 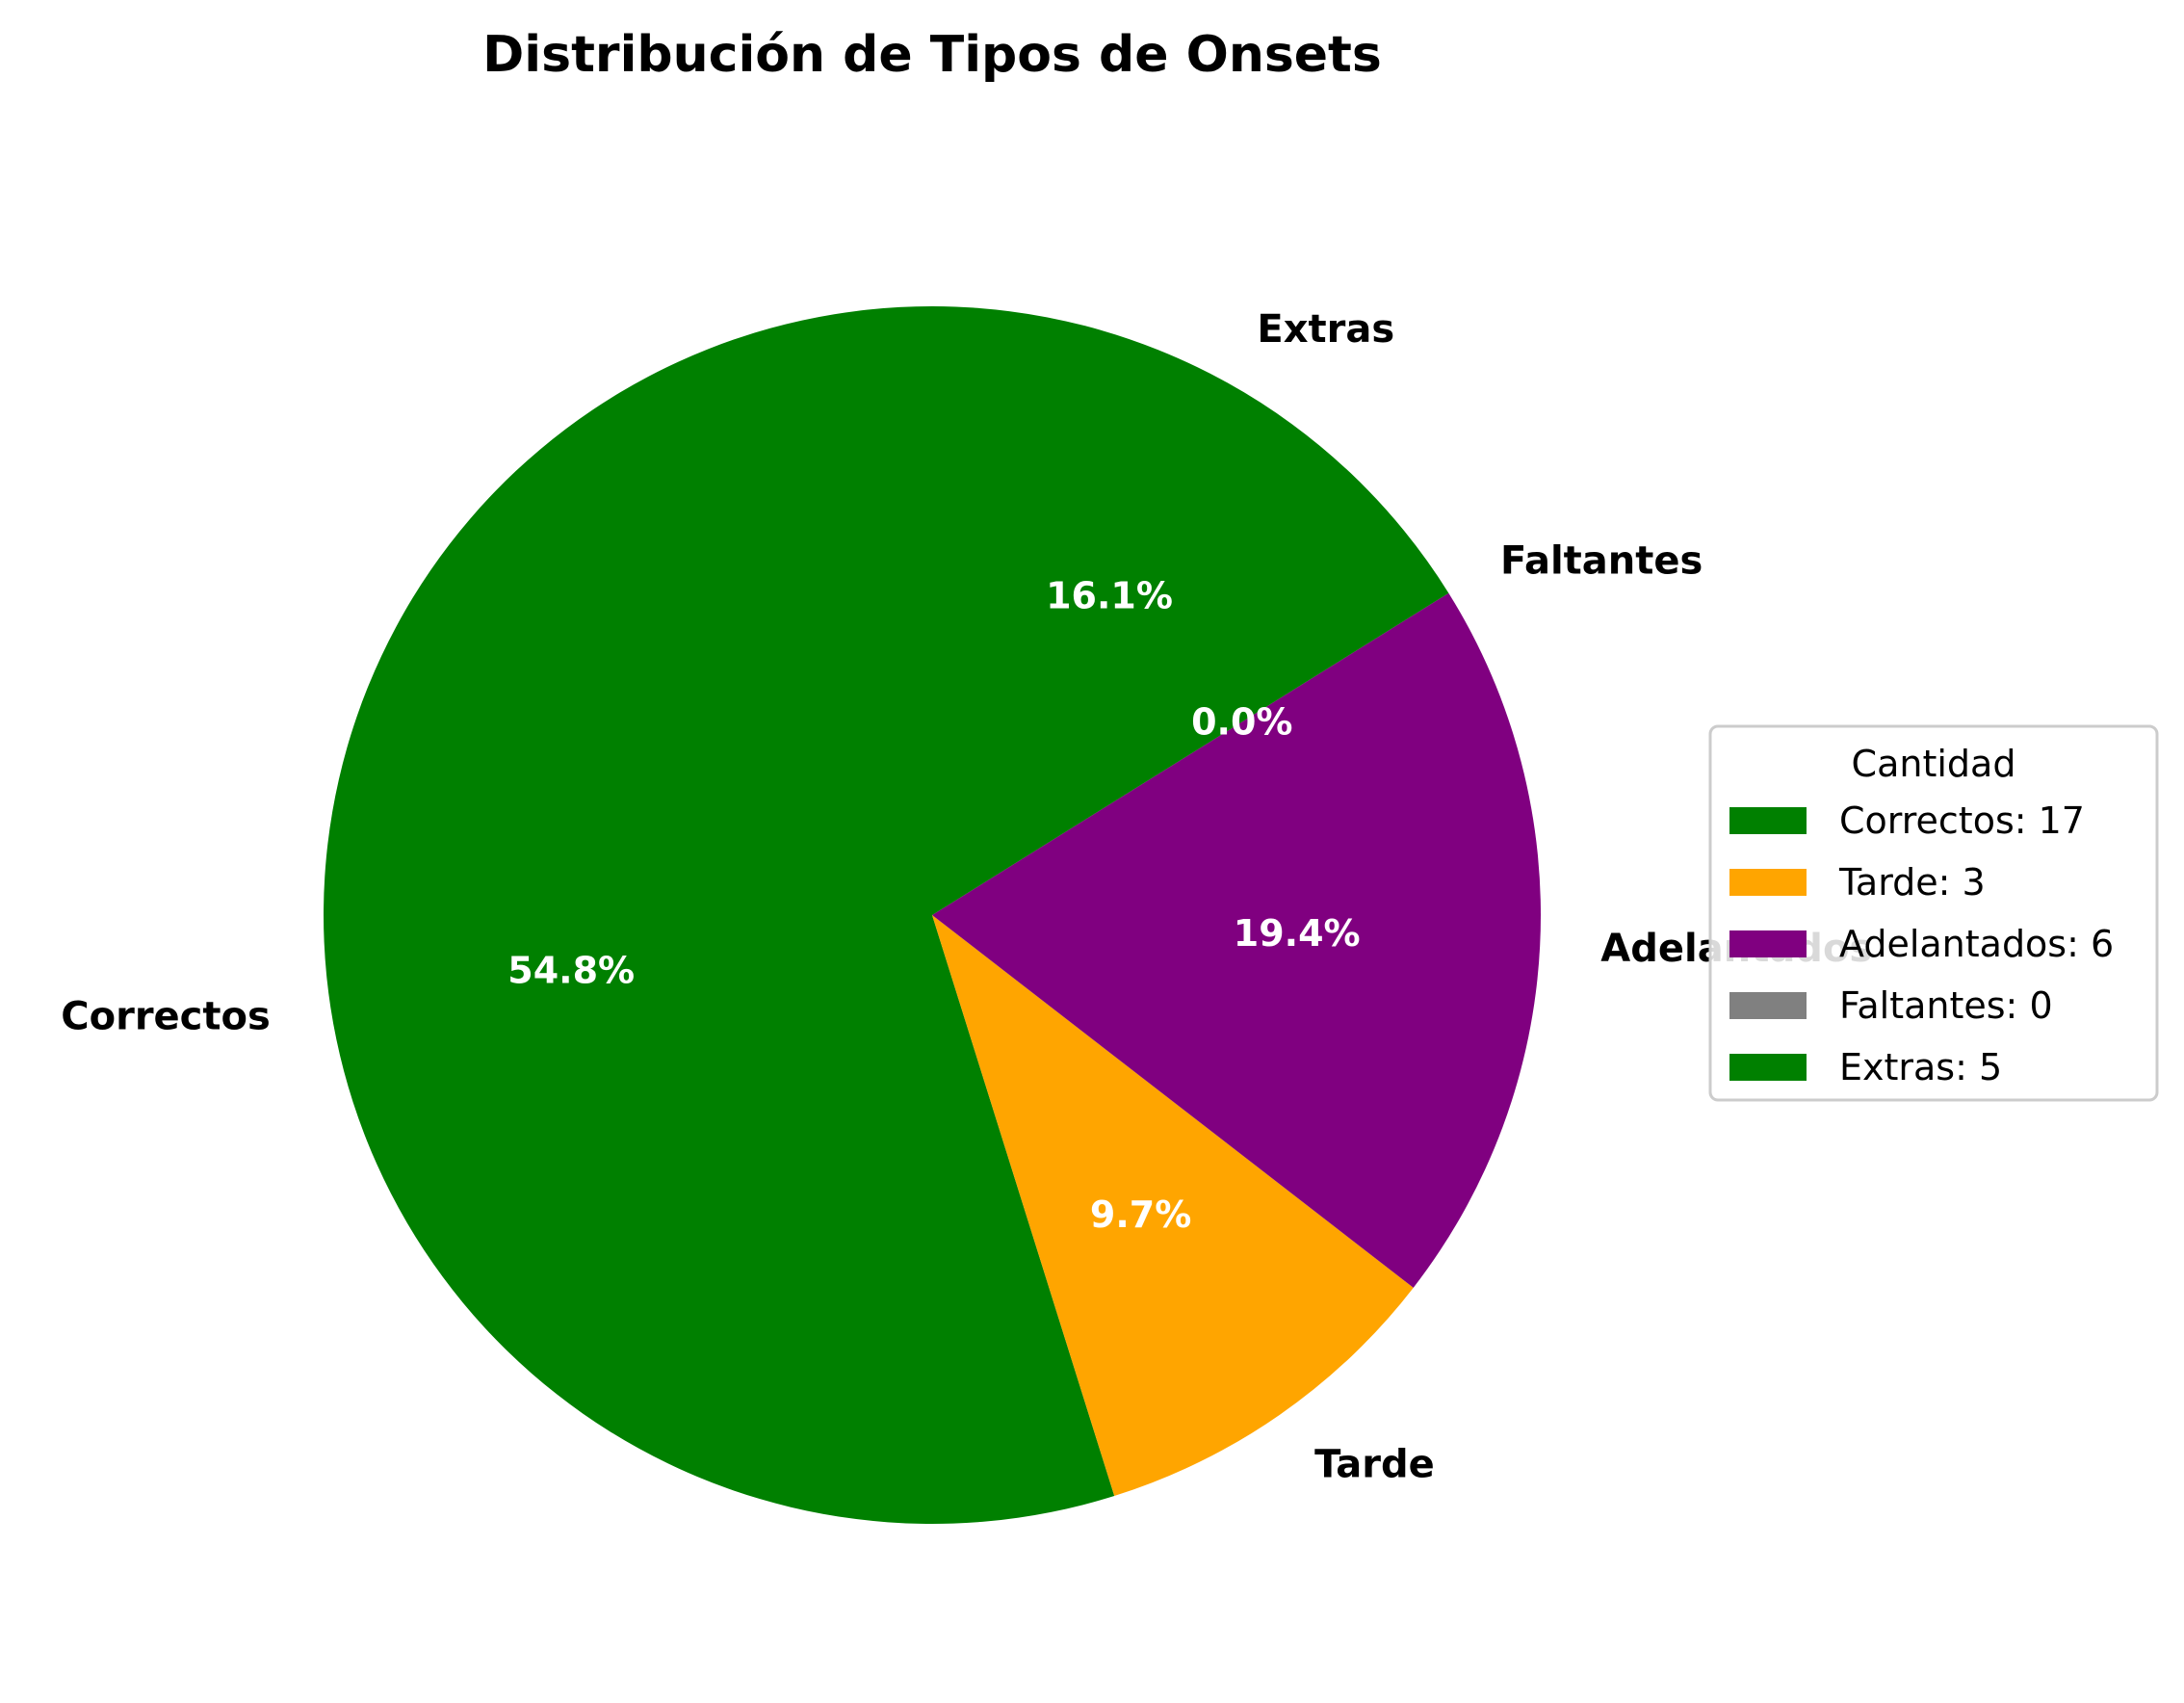 What do you see at coordinates (1768, 943) in the screenshot?
I see `legend-swatch-adelantados` at bounding box center [1768, 943].